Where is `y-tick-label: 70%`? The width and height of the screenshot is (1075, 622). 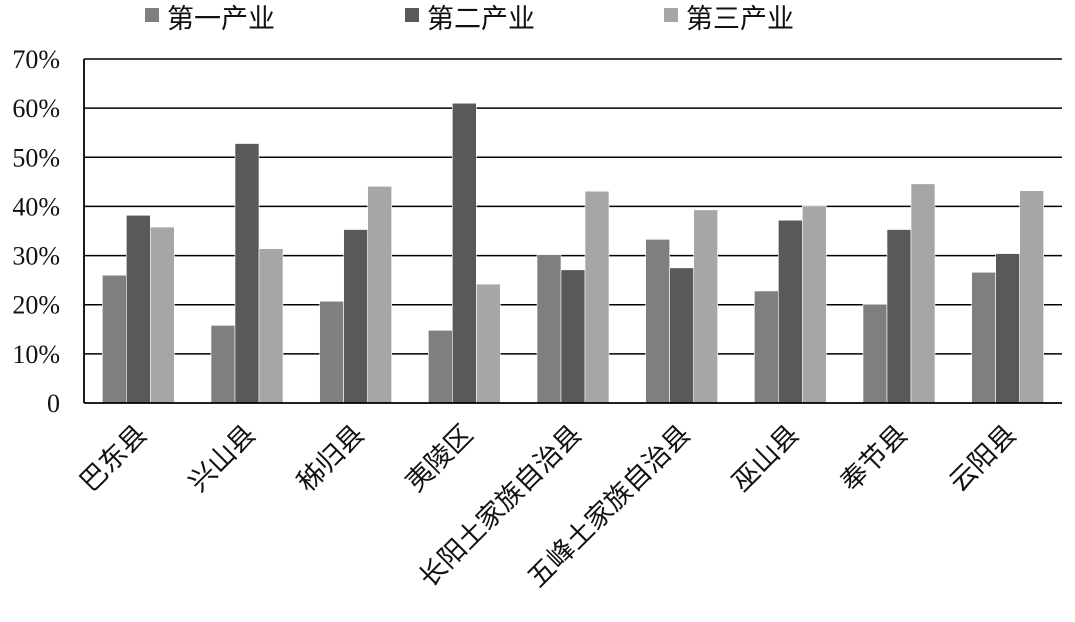 y-tick-label: 70% is located at coordinates (36, 59).